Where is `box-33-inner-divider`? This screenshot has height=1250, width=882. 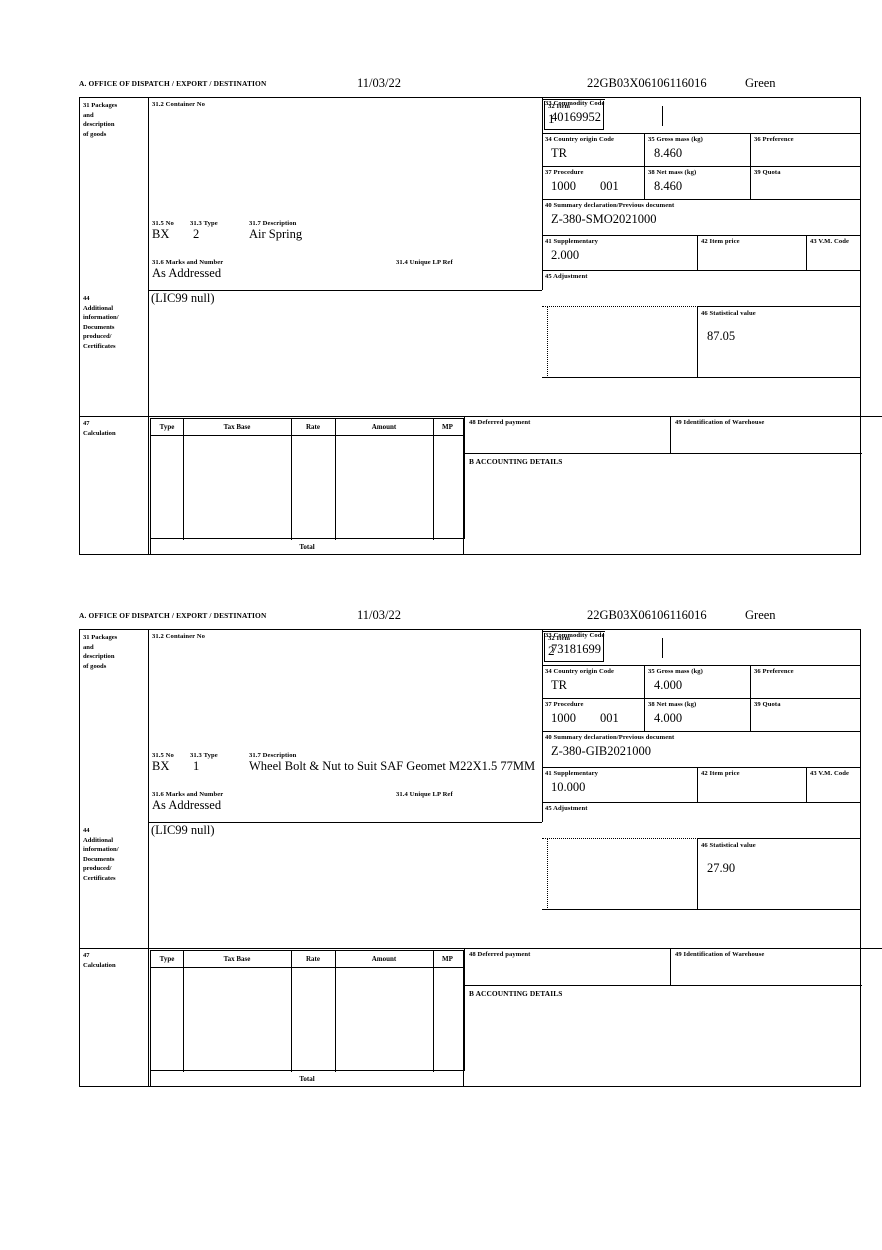
box-33-inner-divider is located at coordinates (662, 116).